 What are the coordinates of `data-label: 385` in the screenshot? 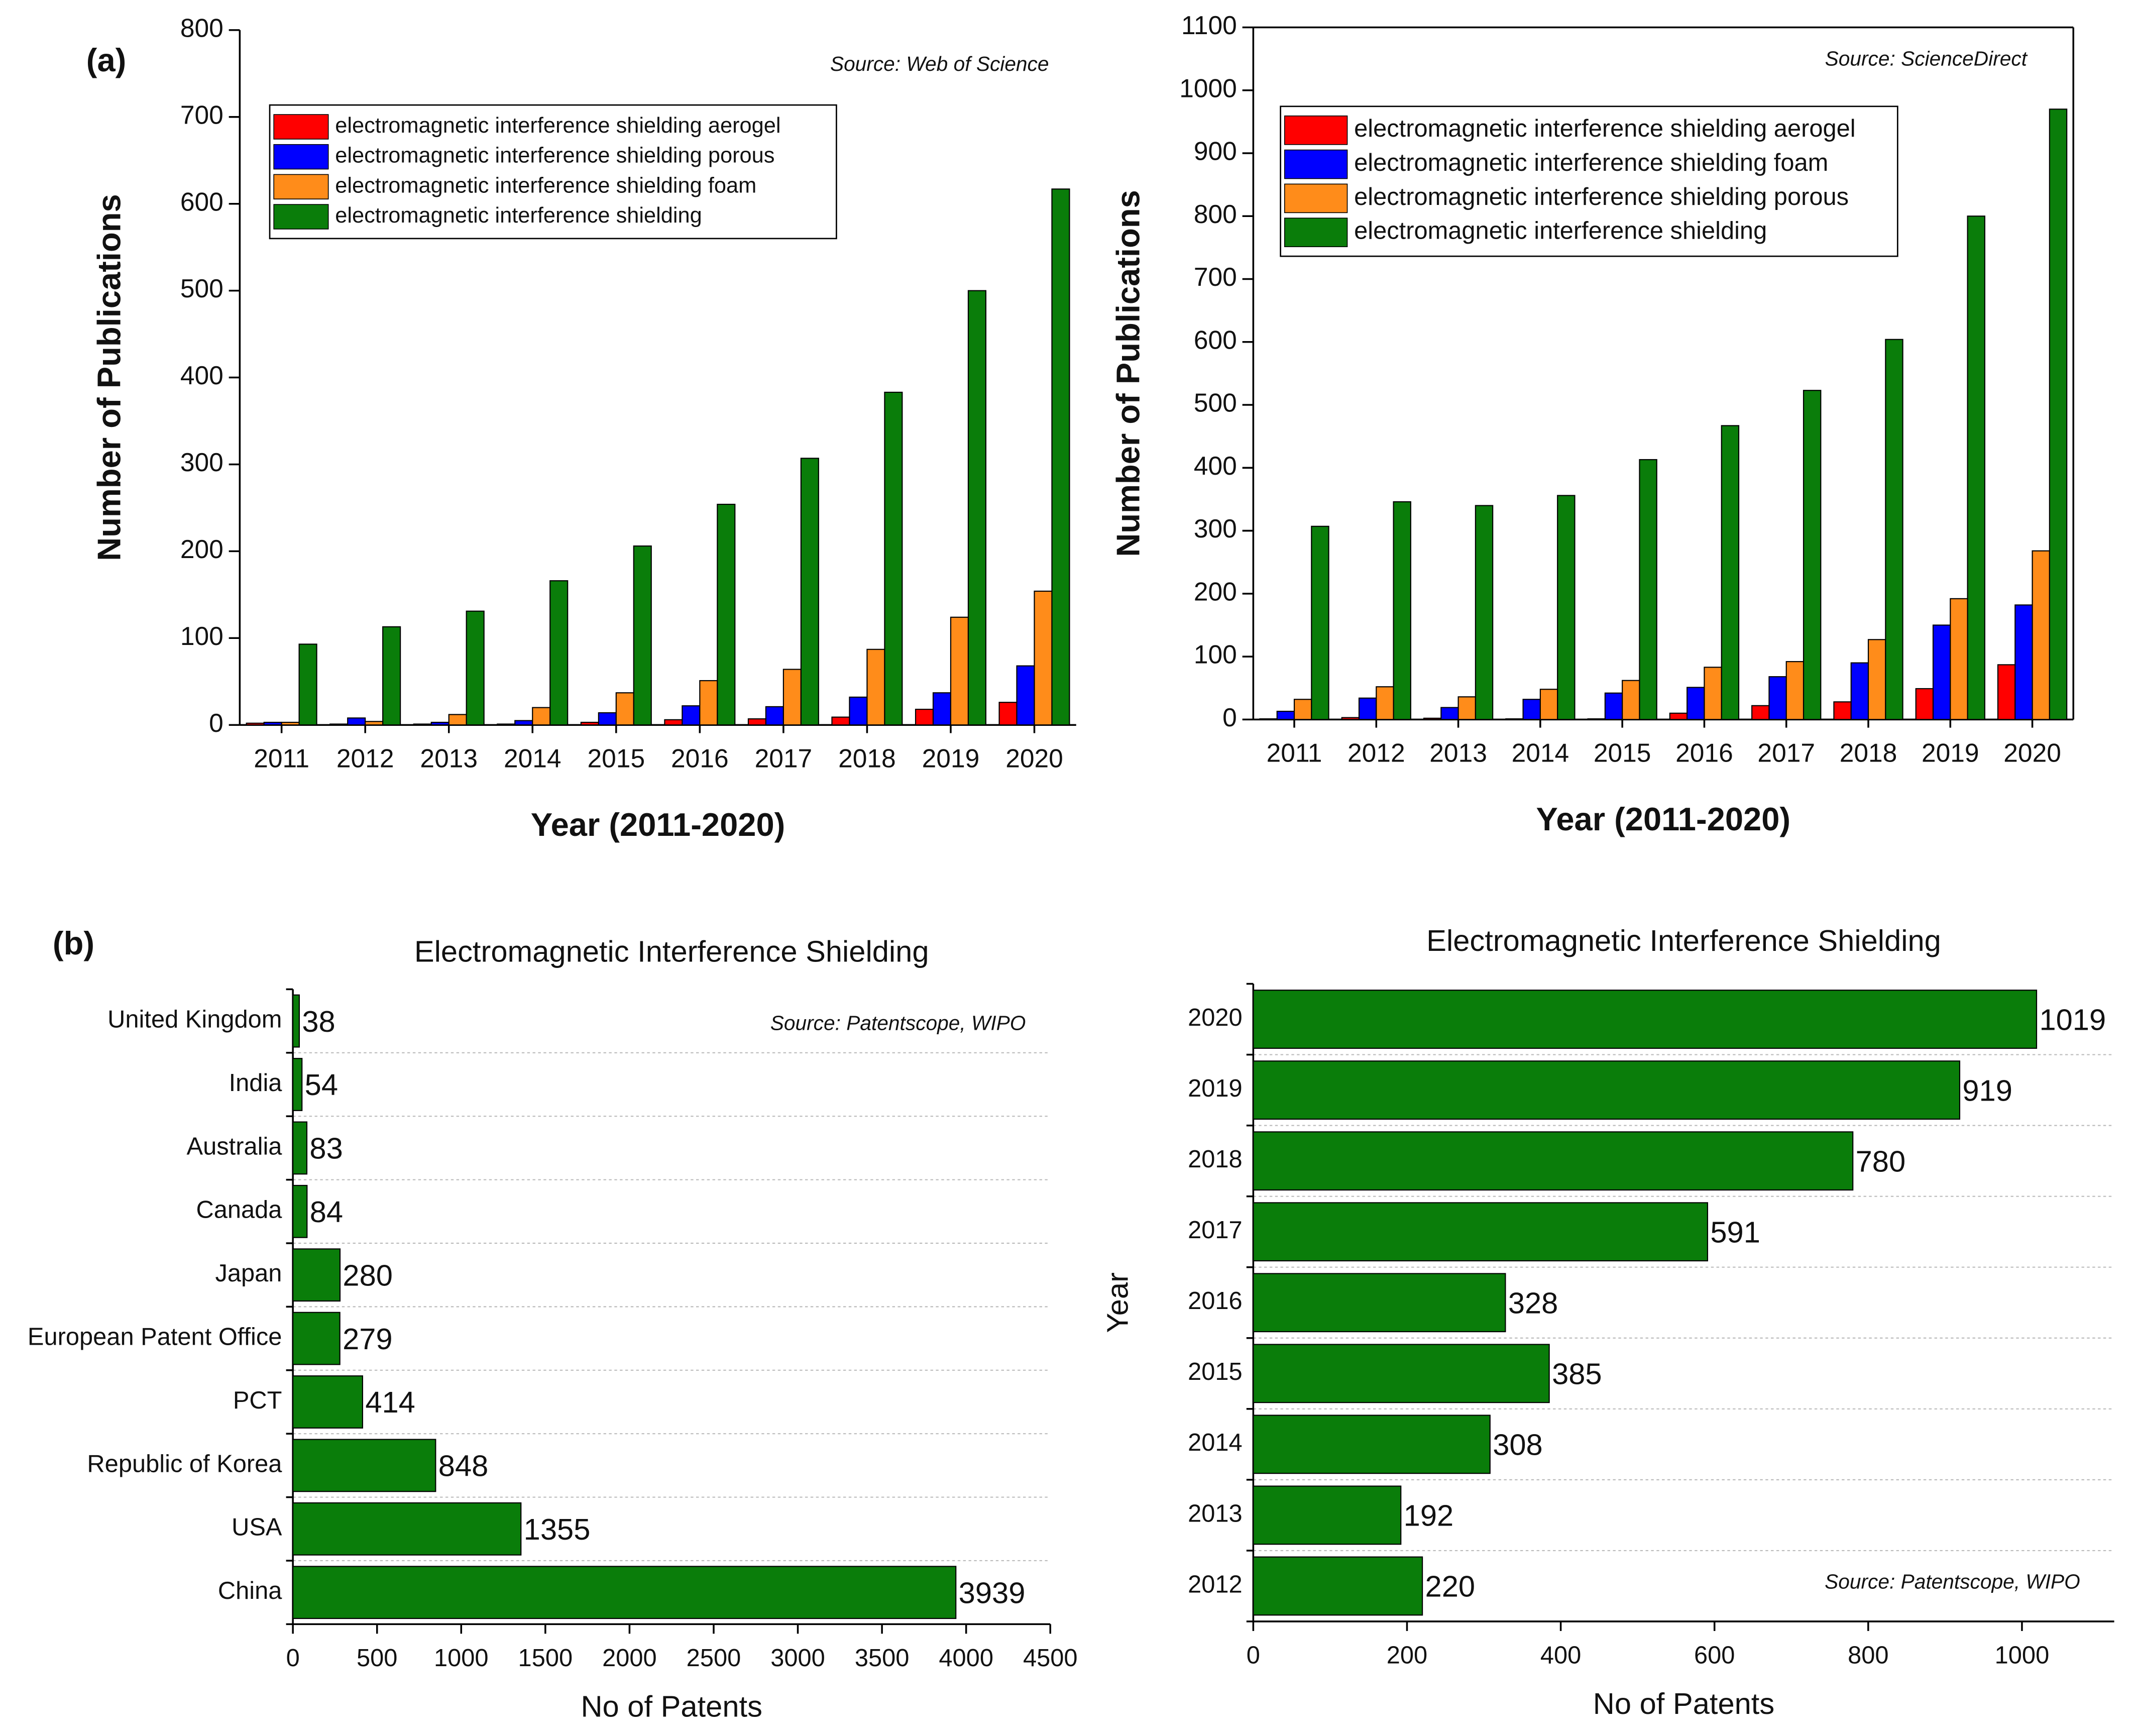 It's located at (1577, 1373).